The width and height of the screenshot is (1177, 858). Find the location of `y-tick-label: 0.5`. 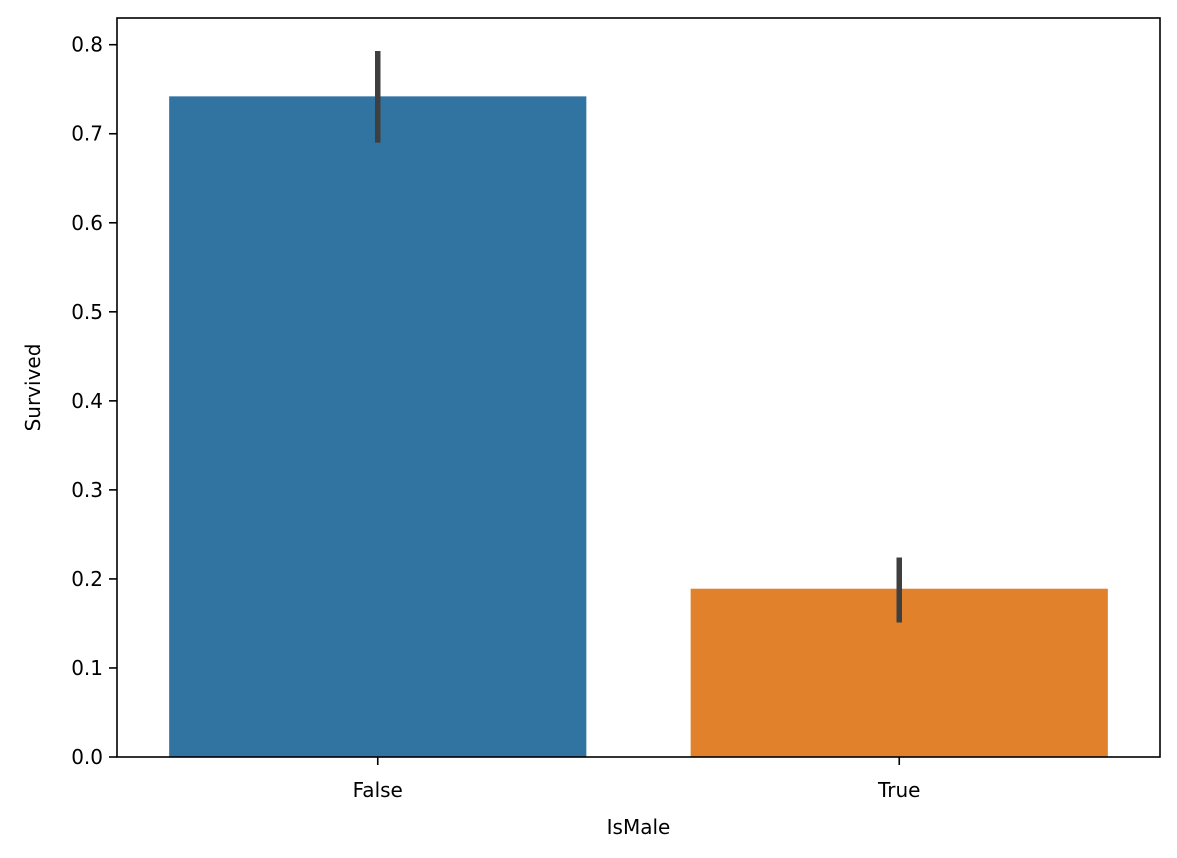

y-tick-label: 0.5 is located at coordinates (87, 312).